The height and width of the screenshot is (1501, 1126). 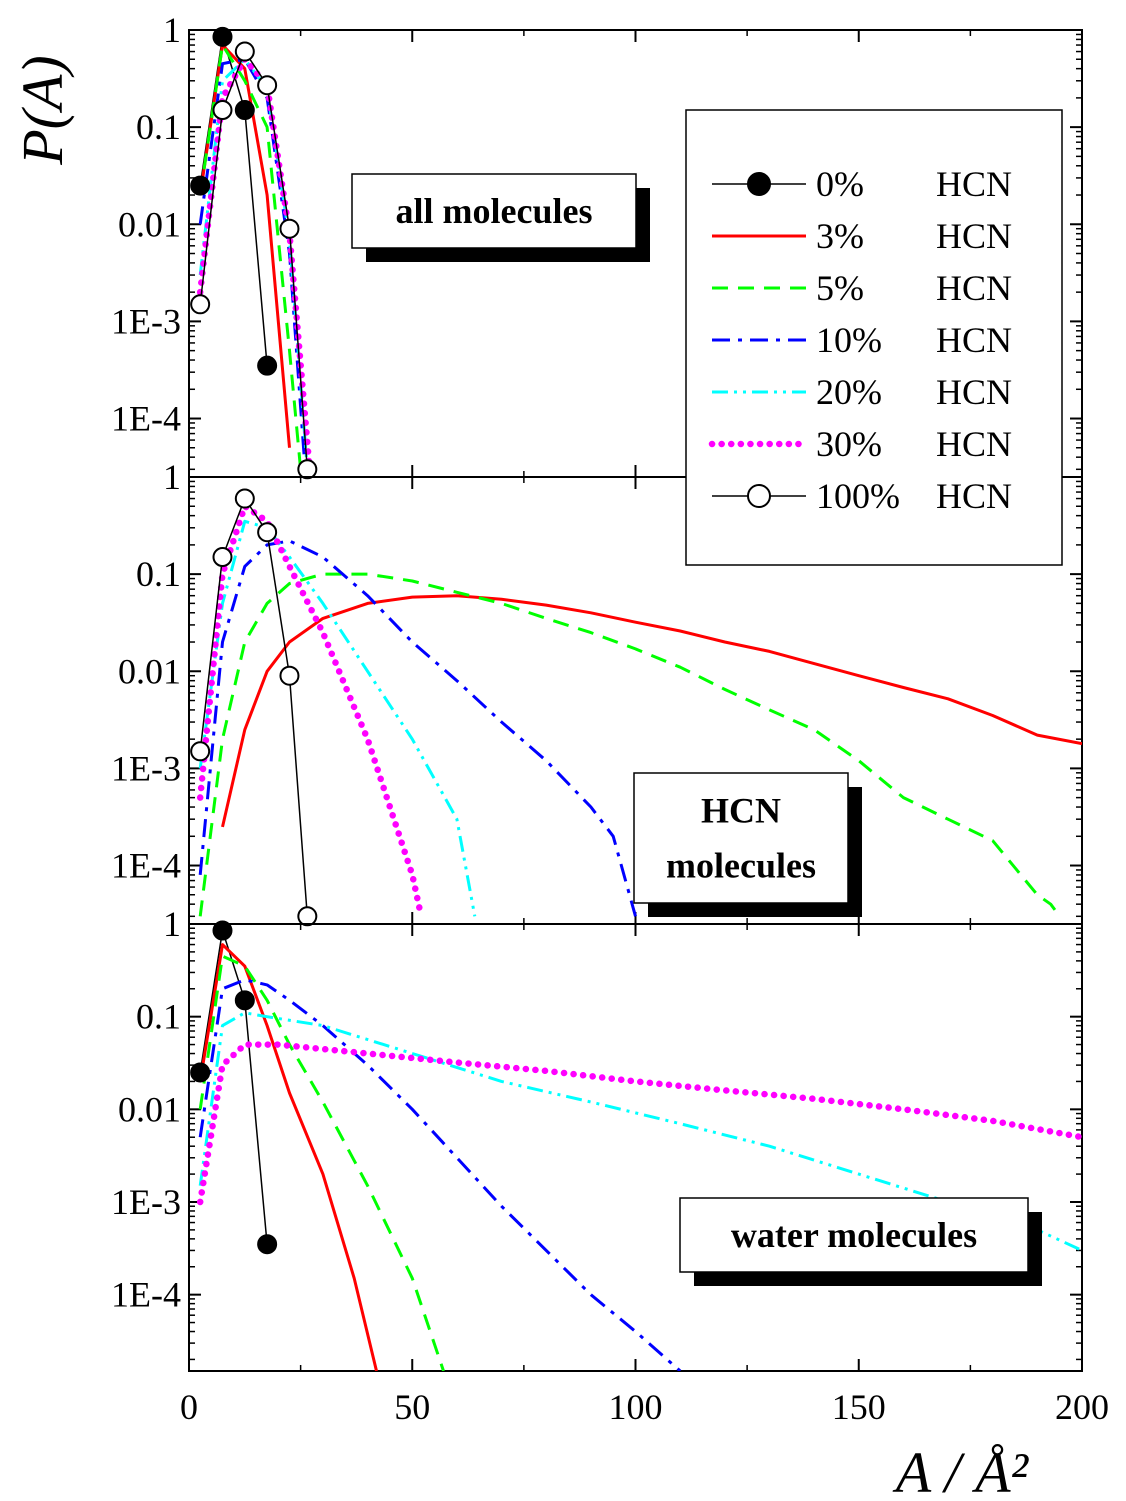 I want to click on panel-label-text: molecules, so click(x=741, y=866).